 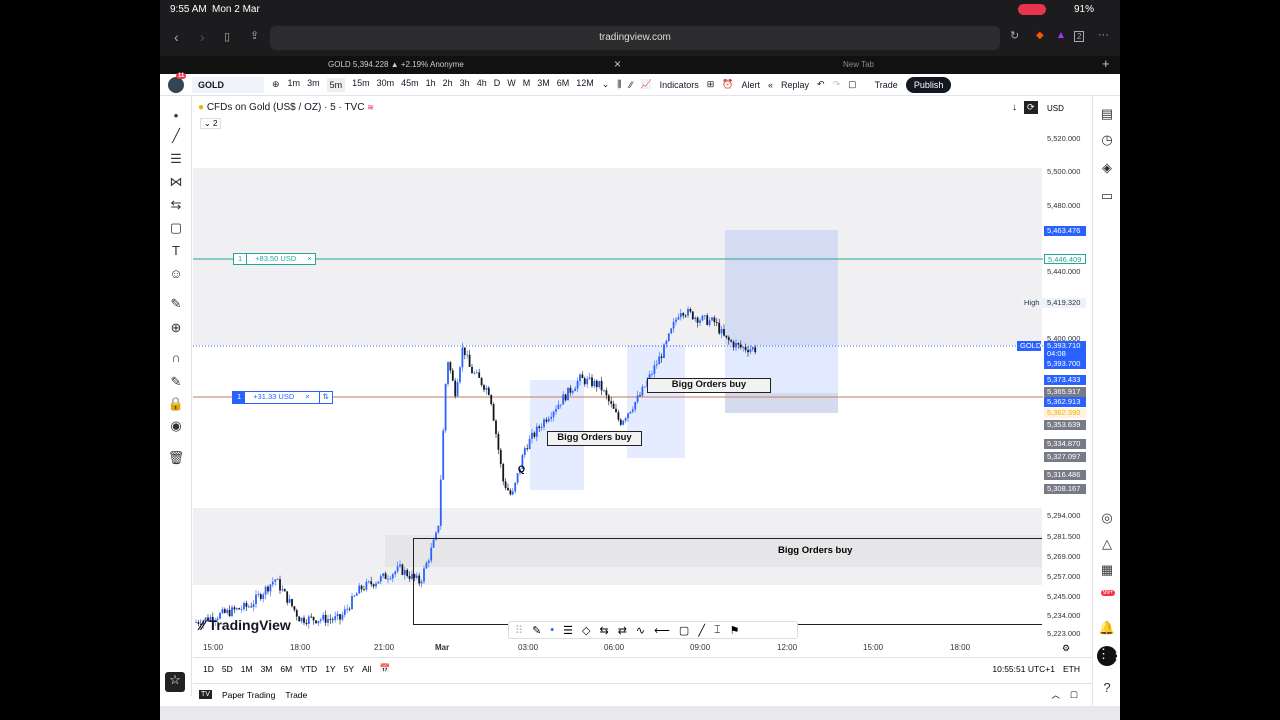 I want to click on layouts-icon: ⊞, so click(x=710, y=84).